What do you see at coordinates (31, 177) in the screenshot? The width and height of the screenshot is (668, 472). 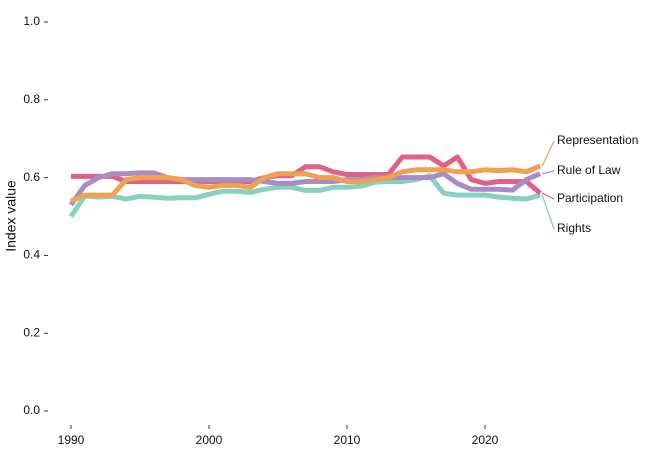 I see `y-tick-label: 0.6` at bounding box center [31, 177].